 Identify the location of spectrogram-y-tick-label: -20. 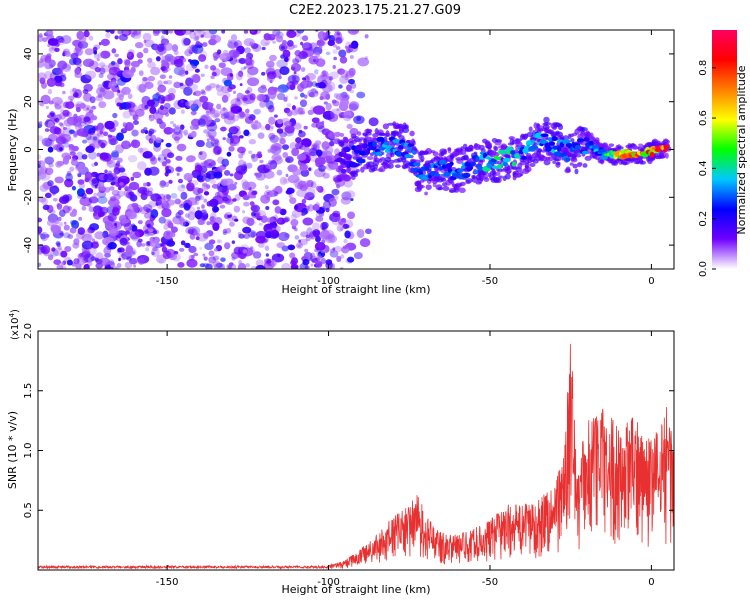
(28, 197).